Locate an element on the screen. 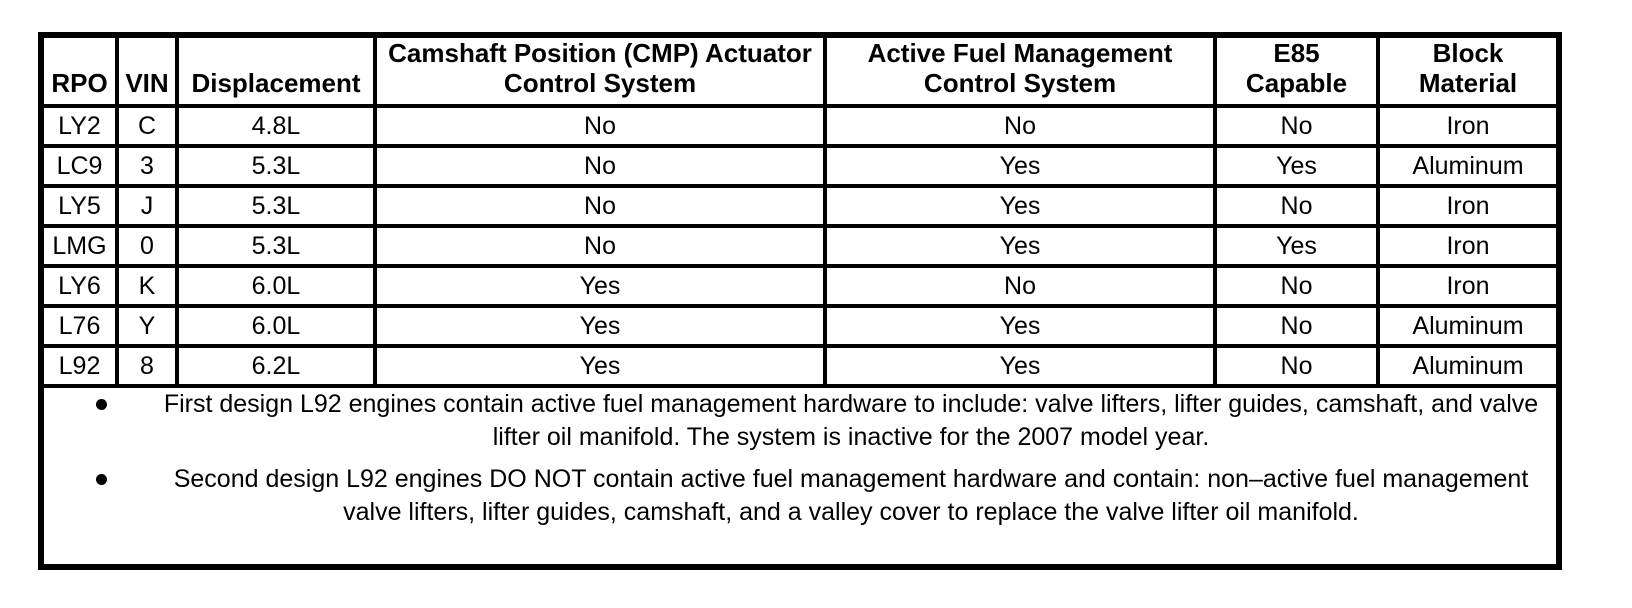 Image resolution: width=1632 pixels, height=608 pixels. cell-vin: K is located at coordinates (147, 286).